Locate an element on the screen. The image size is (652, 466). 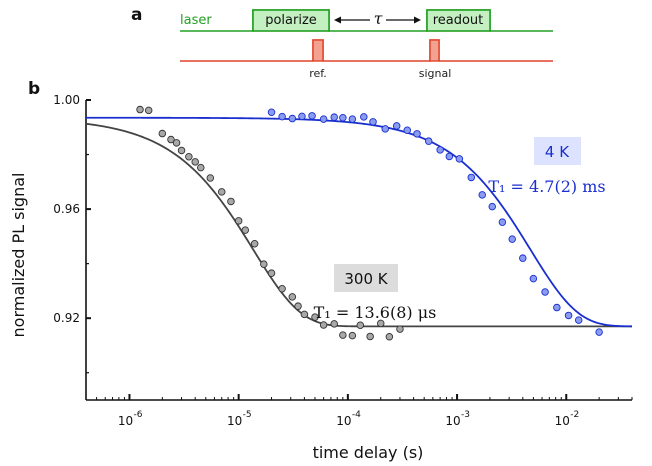
x-tick-exponent: -4 is located at coordinates (356, 415).